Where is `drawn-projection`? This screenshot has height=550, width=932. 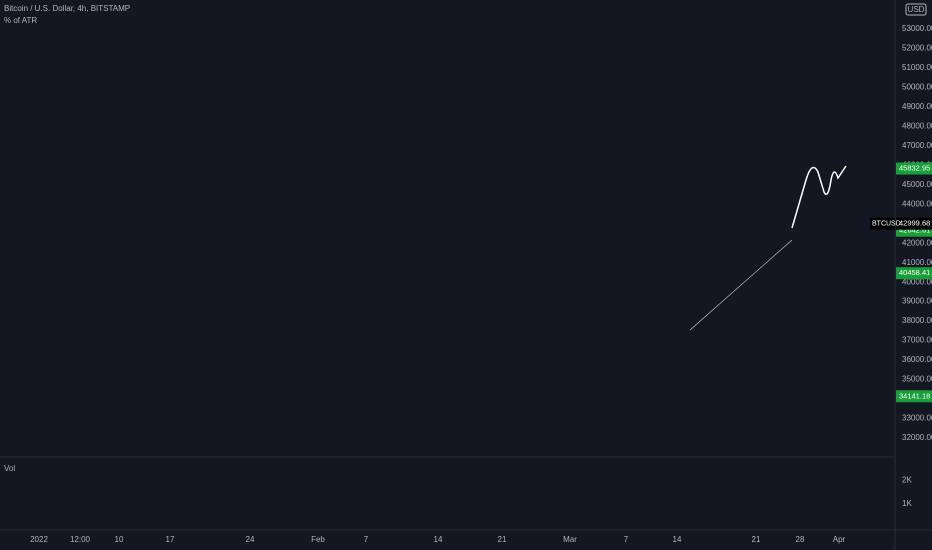 drawn-projection is located at coordinates (819, 197).